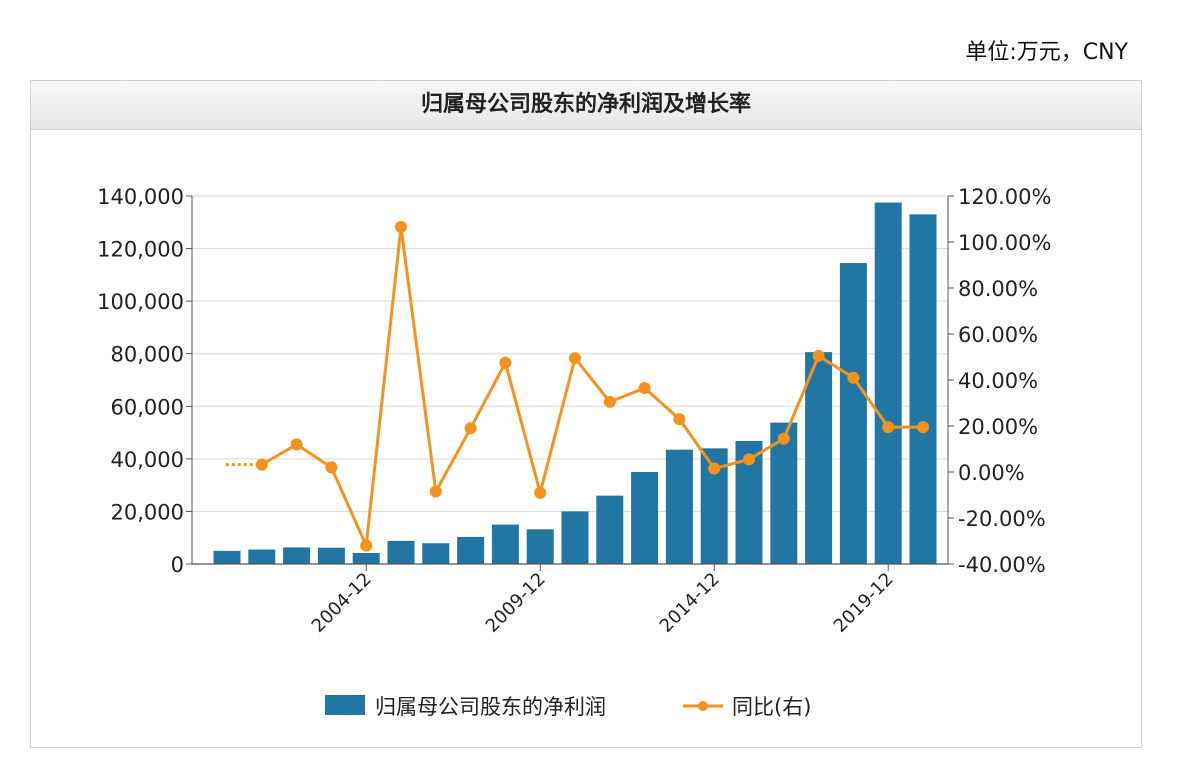 This screenshot has height=770, width=1186. What do you see at coordinates (690, 603) in the screenshot?
I see `x-tick-label: 2014-12` at bounding box center [690, 603].